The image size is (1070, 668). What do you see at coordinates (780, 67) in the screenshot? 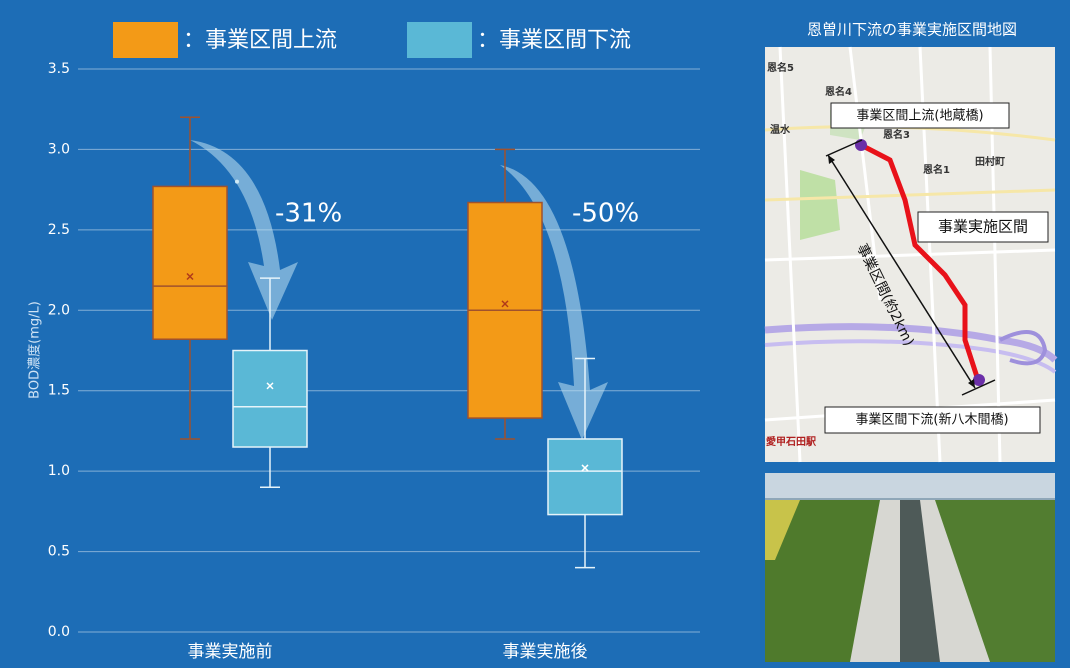
I see `place-name: 恩名5` at bounding box center [780, 67].